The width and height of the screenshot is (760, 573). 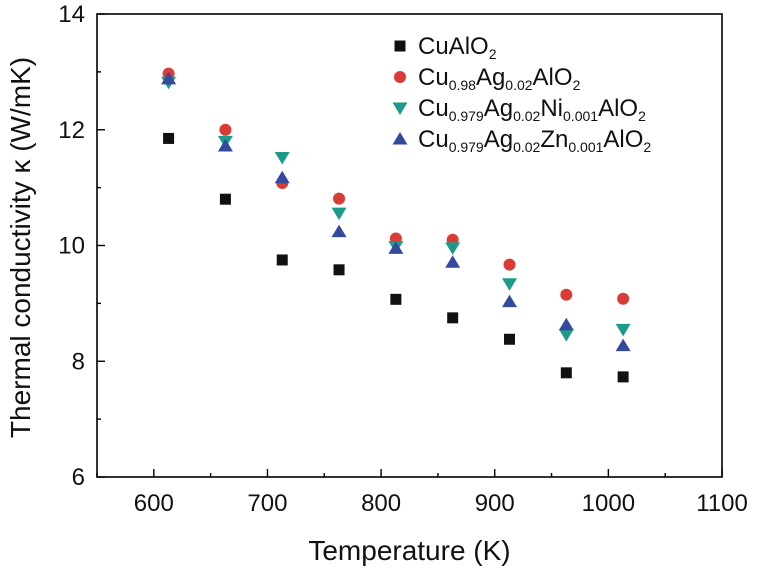 I want to click on legend-label: Cu0.98Ag0.02AlO2, so click(x=499, y=78).